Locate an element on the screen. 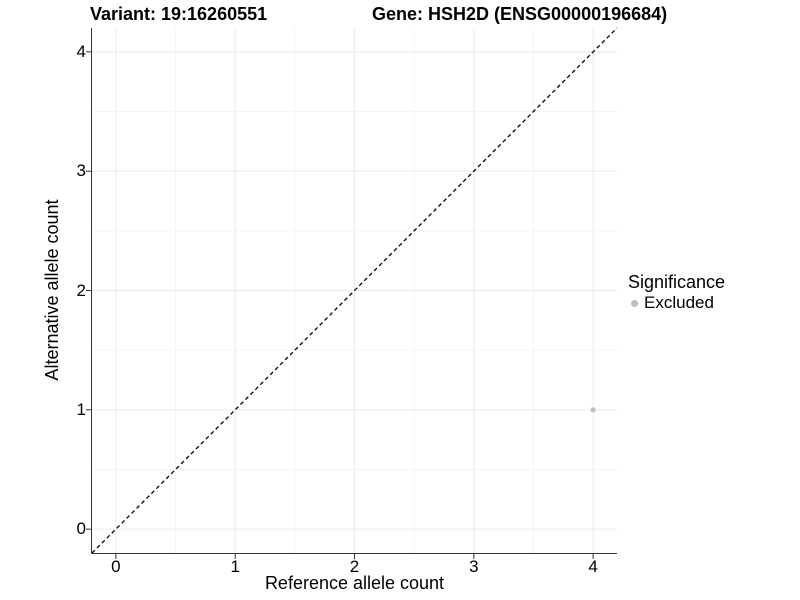 The image size is (800, 600). y-tick-label: 4 is located at coordinates (81, 51).